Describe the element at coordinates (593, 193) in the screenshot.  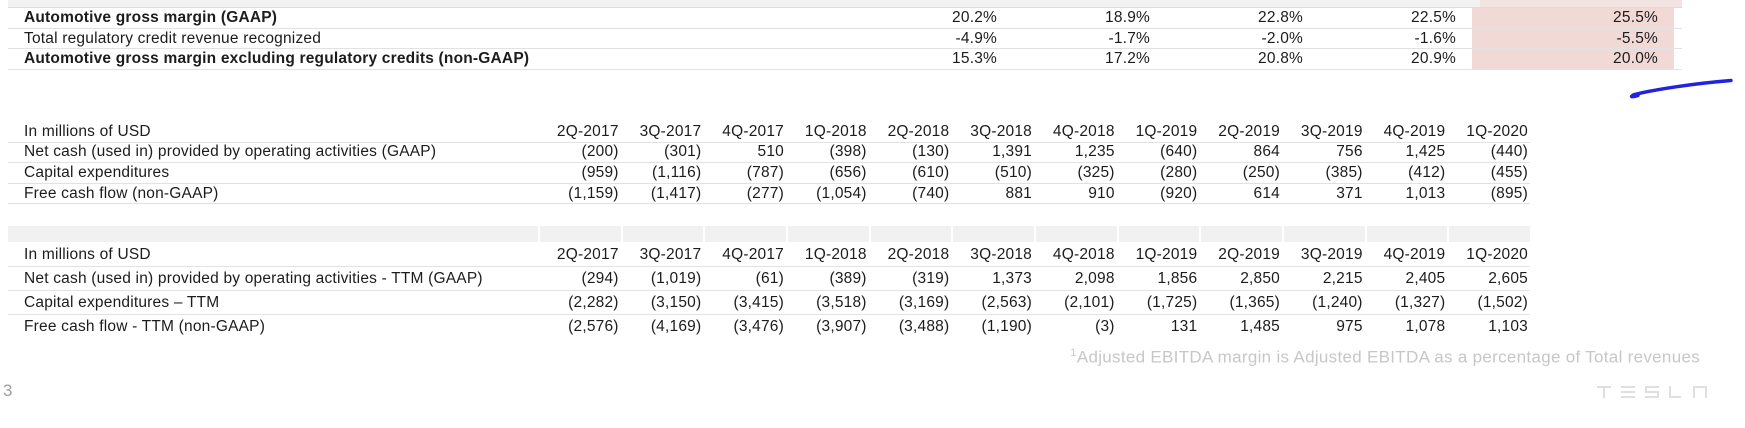
I see `table-cell: (1,159)` at that location.